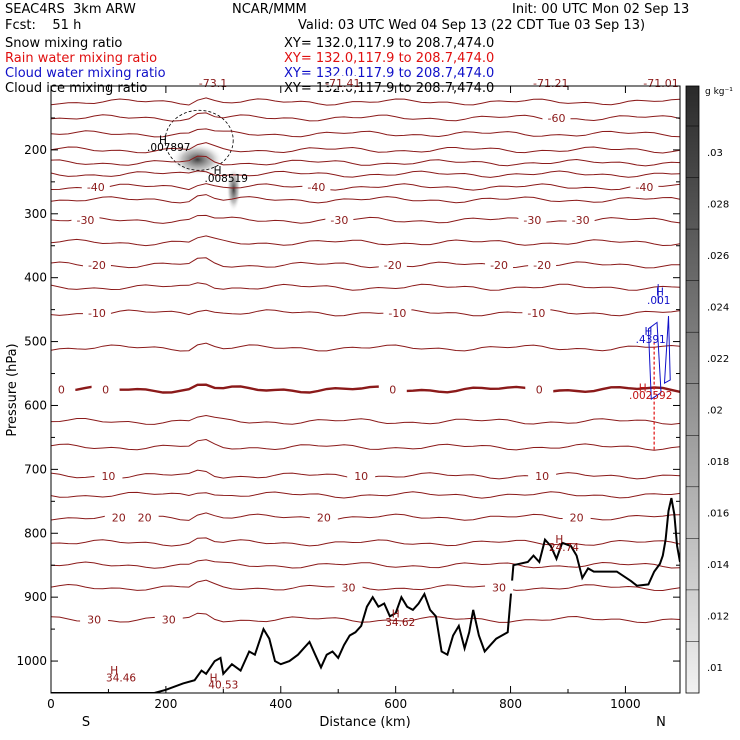 The height and width of the screenshot is (740, 740). Describe the element at coordinates (718, 204) in the screenshot. I see `colorbar-label: .028` at that location.